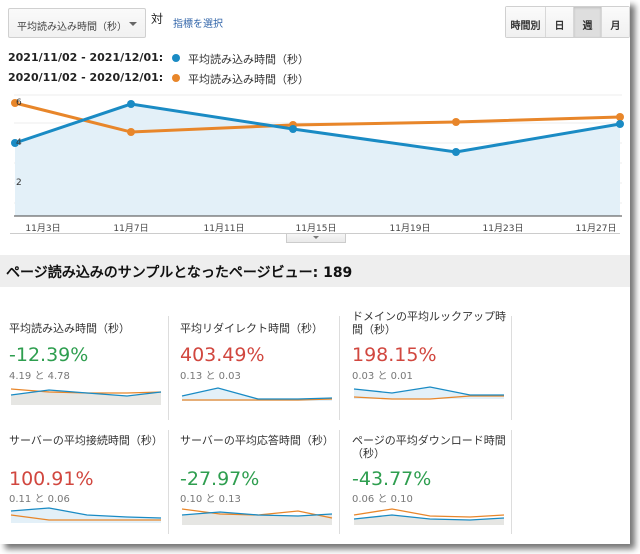 The image size is (640, 554). Describe the element at coordinates (392, 479) in the screenshot. I see `card-change-percent: -43.77%` at that location.